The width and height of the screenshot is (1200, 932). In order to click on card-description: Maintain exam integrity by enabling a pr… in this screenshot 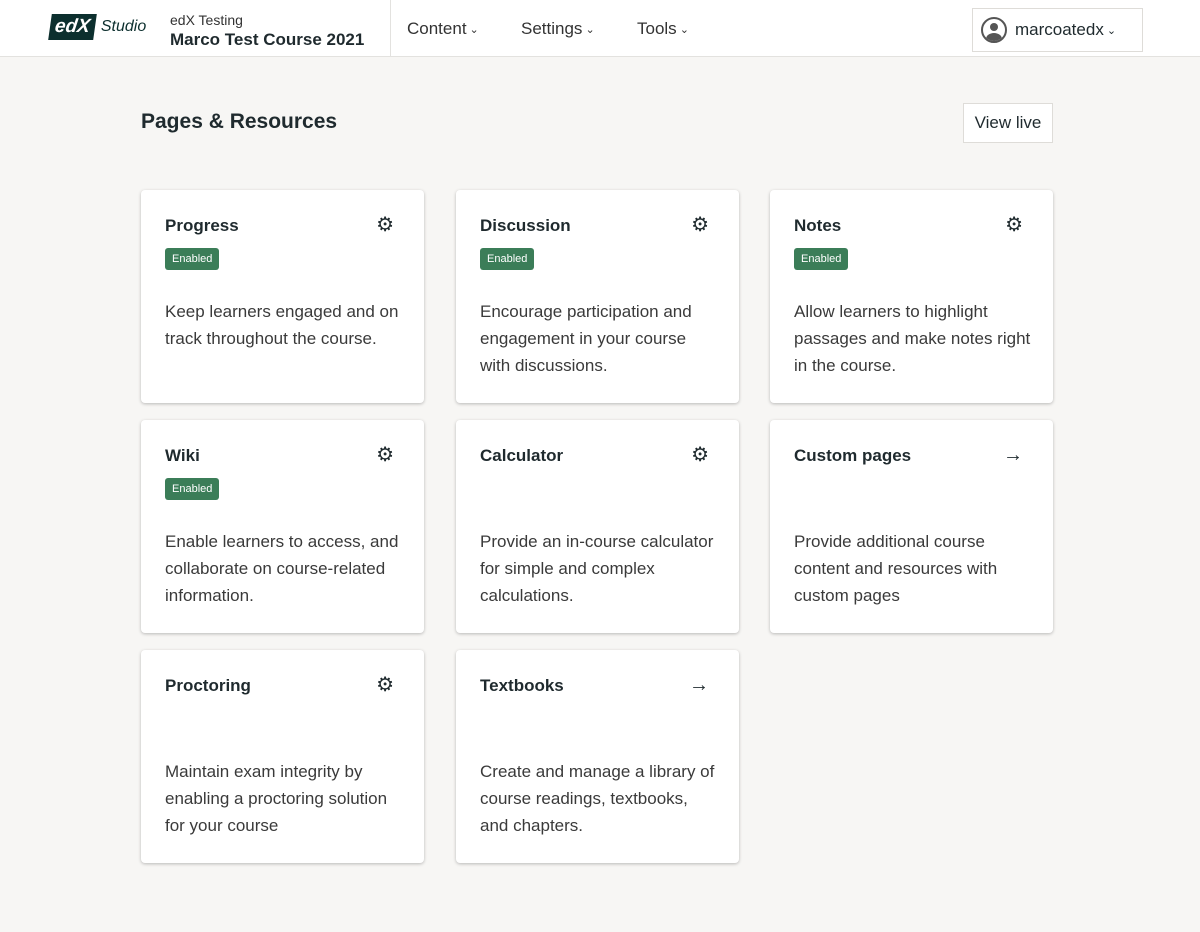, I will do `click(276, 798)`.